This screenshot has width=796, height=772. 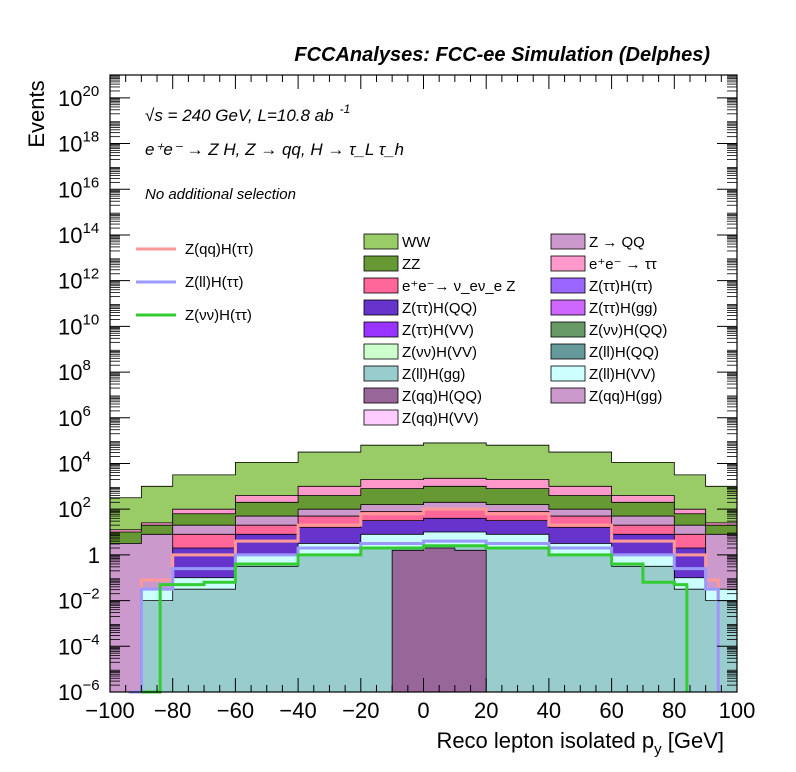 I want to click on legend-bkg-label-3: e⁺e⁻ → ττ, so click(x=623, y=264).